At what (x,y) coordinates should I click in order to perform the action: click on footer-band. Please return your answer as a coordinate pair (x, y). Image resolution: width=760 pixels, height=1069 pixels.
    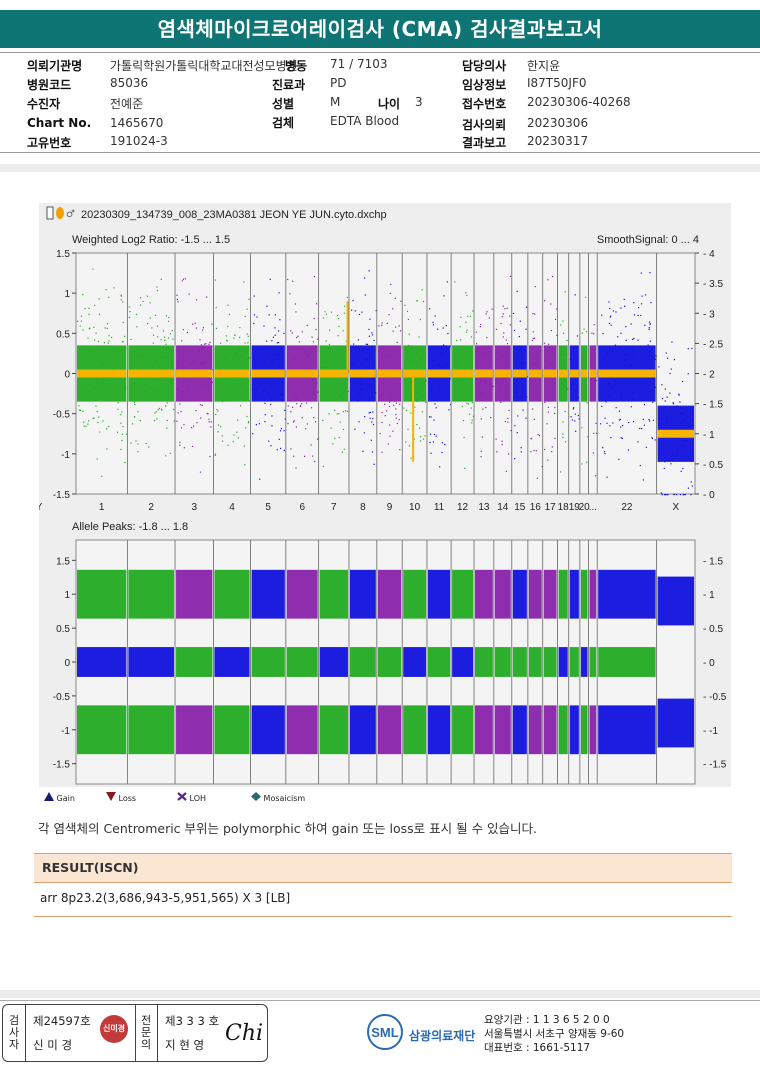
    Looking at the image, I should click on (380, 994).